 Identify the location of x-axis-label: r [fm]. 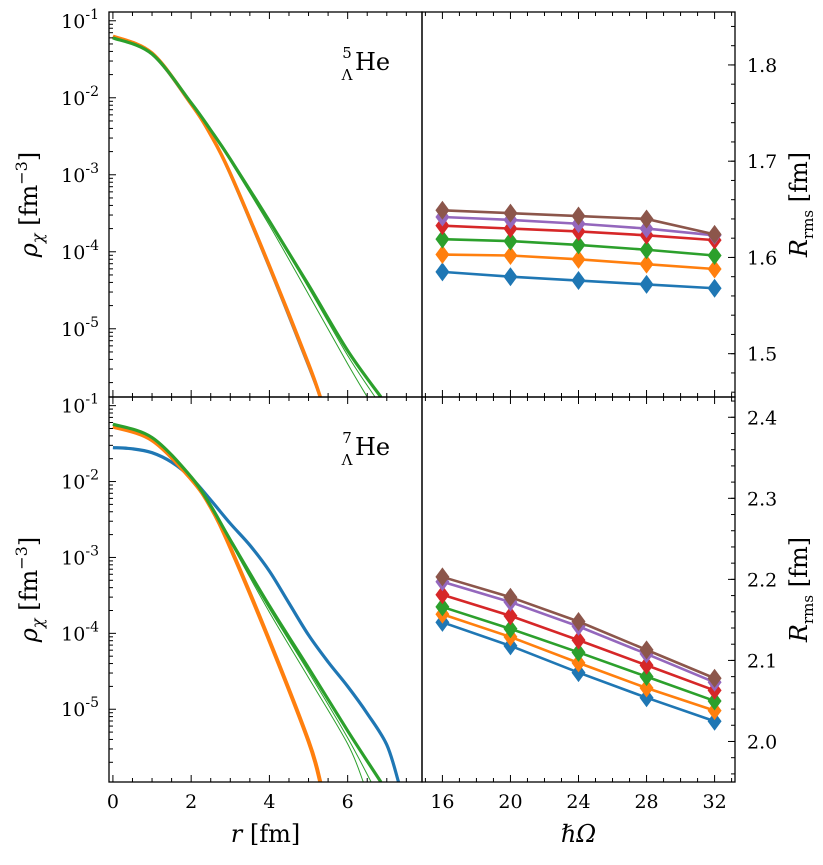
(265, 834).